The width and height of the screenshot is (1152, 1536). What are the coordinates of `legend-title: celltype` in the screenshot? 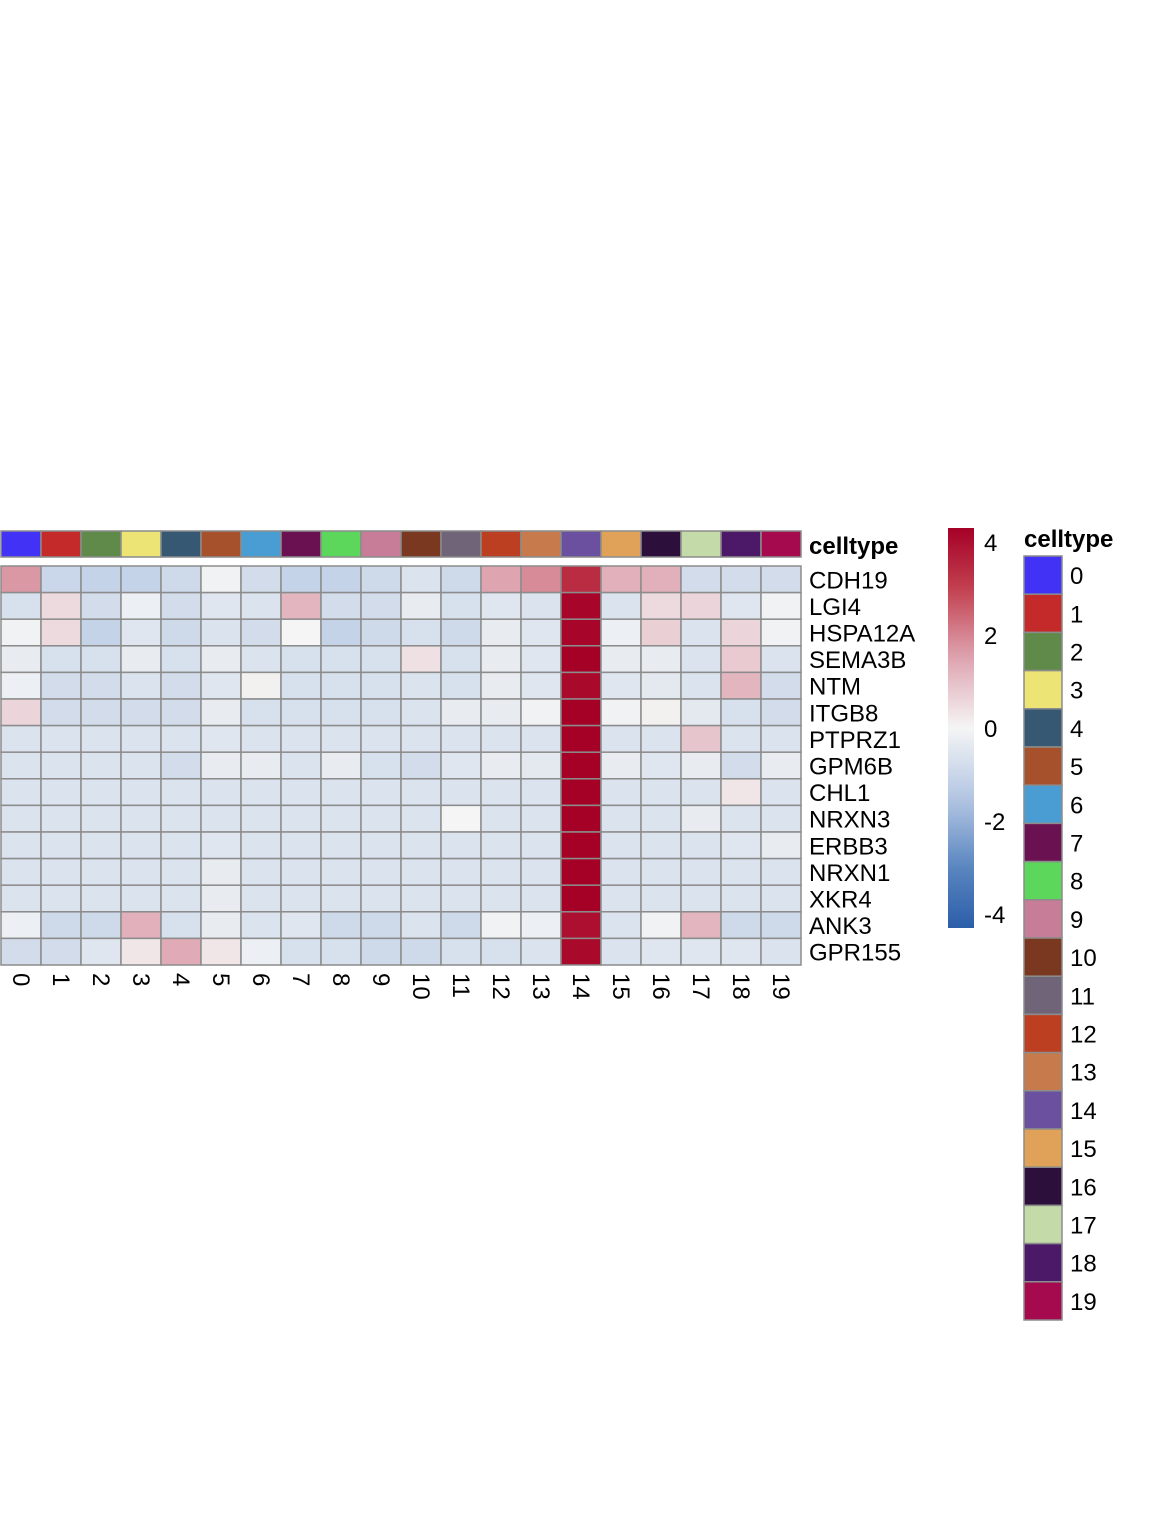 It's located at (1068, 539).